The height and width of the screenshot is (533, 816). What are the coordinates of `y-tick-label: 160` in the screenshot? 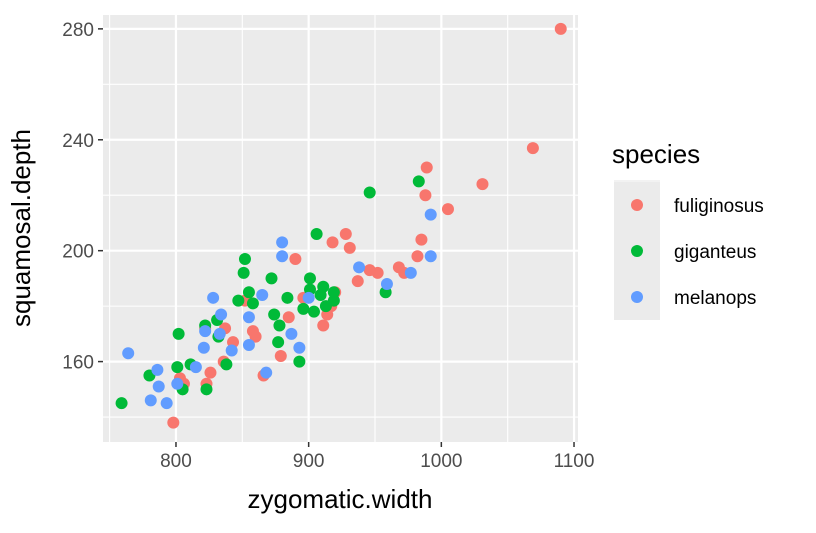 It's located at (78, 363).